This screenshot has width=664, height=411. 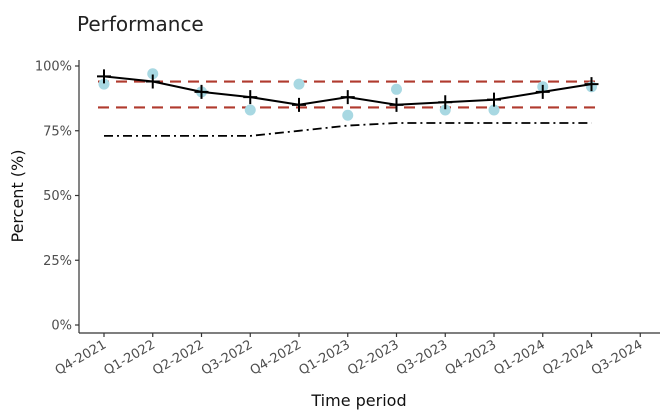 I want to click on y-tick-label: 0%, so click(x=61, y=326).